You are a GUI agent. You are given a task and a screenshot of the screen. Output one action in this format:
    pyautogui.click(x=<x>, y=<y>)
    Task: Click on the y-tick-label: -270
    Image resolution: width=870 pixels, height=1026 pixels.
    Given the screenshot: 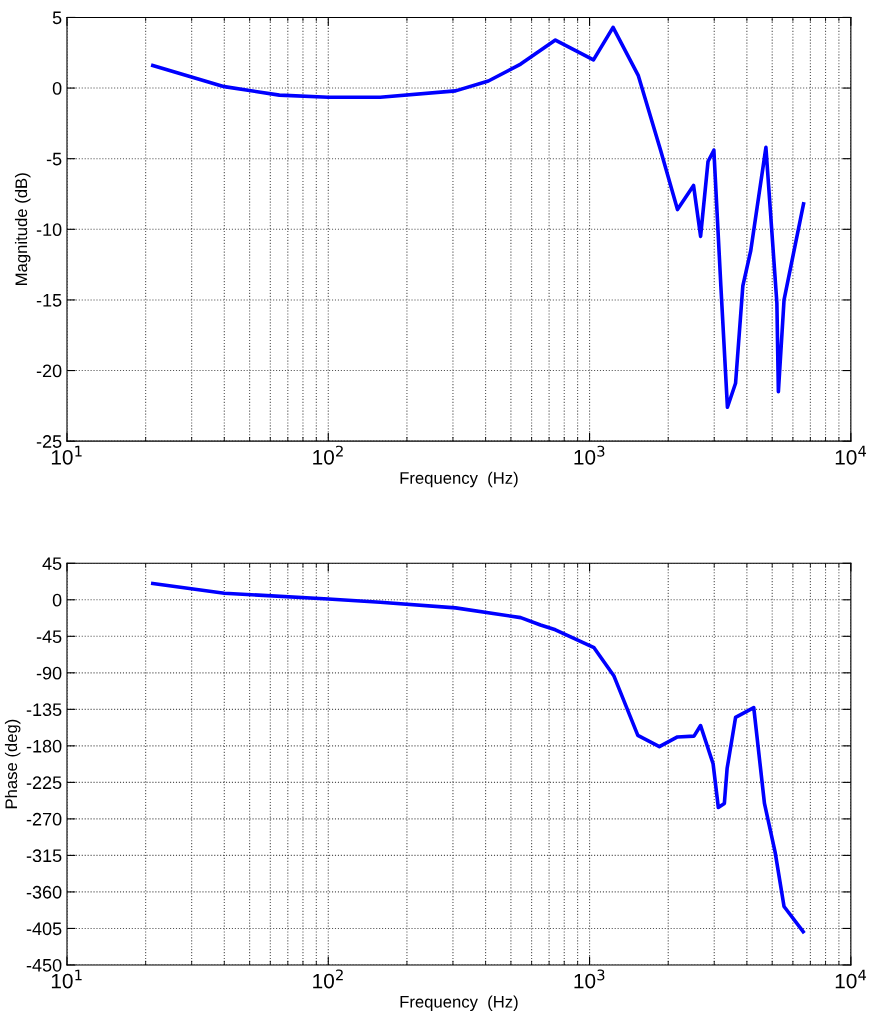 What is the action you would take?
    pyautogui.click(x=44, y=819)
    